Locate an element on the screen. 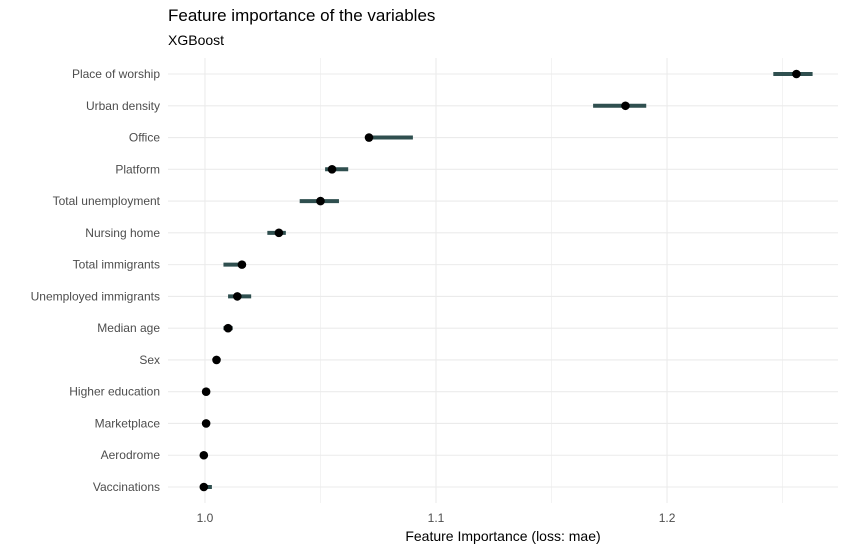  y-tick-label: Marketplace is located at coordinates (128, 423).